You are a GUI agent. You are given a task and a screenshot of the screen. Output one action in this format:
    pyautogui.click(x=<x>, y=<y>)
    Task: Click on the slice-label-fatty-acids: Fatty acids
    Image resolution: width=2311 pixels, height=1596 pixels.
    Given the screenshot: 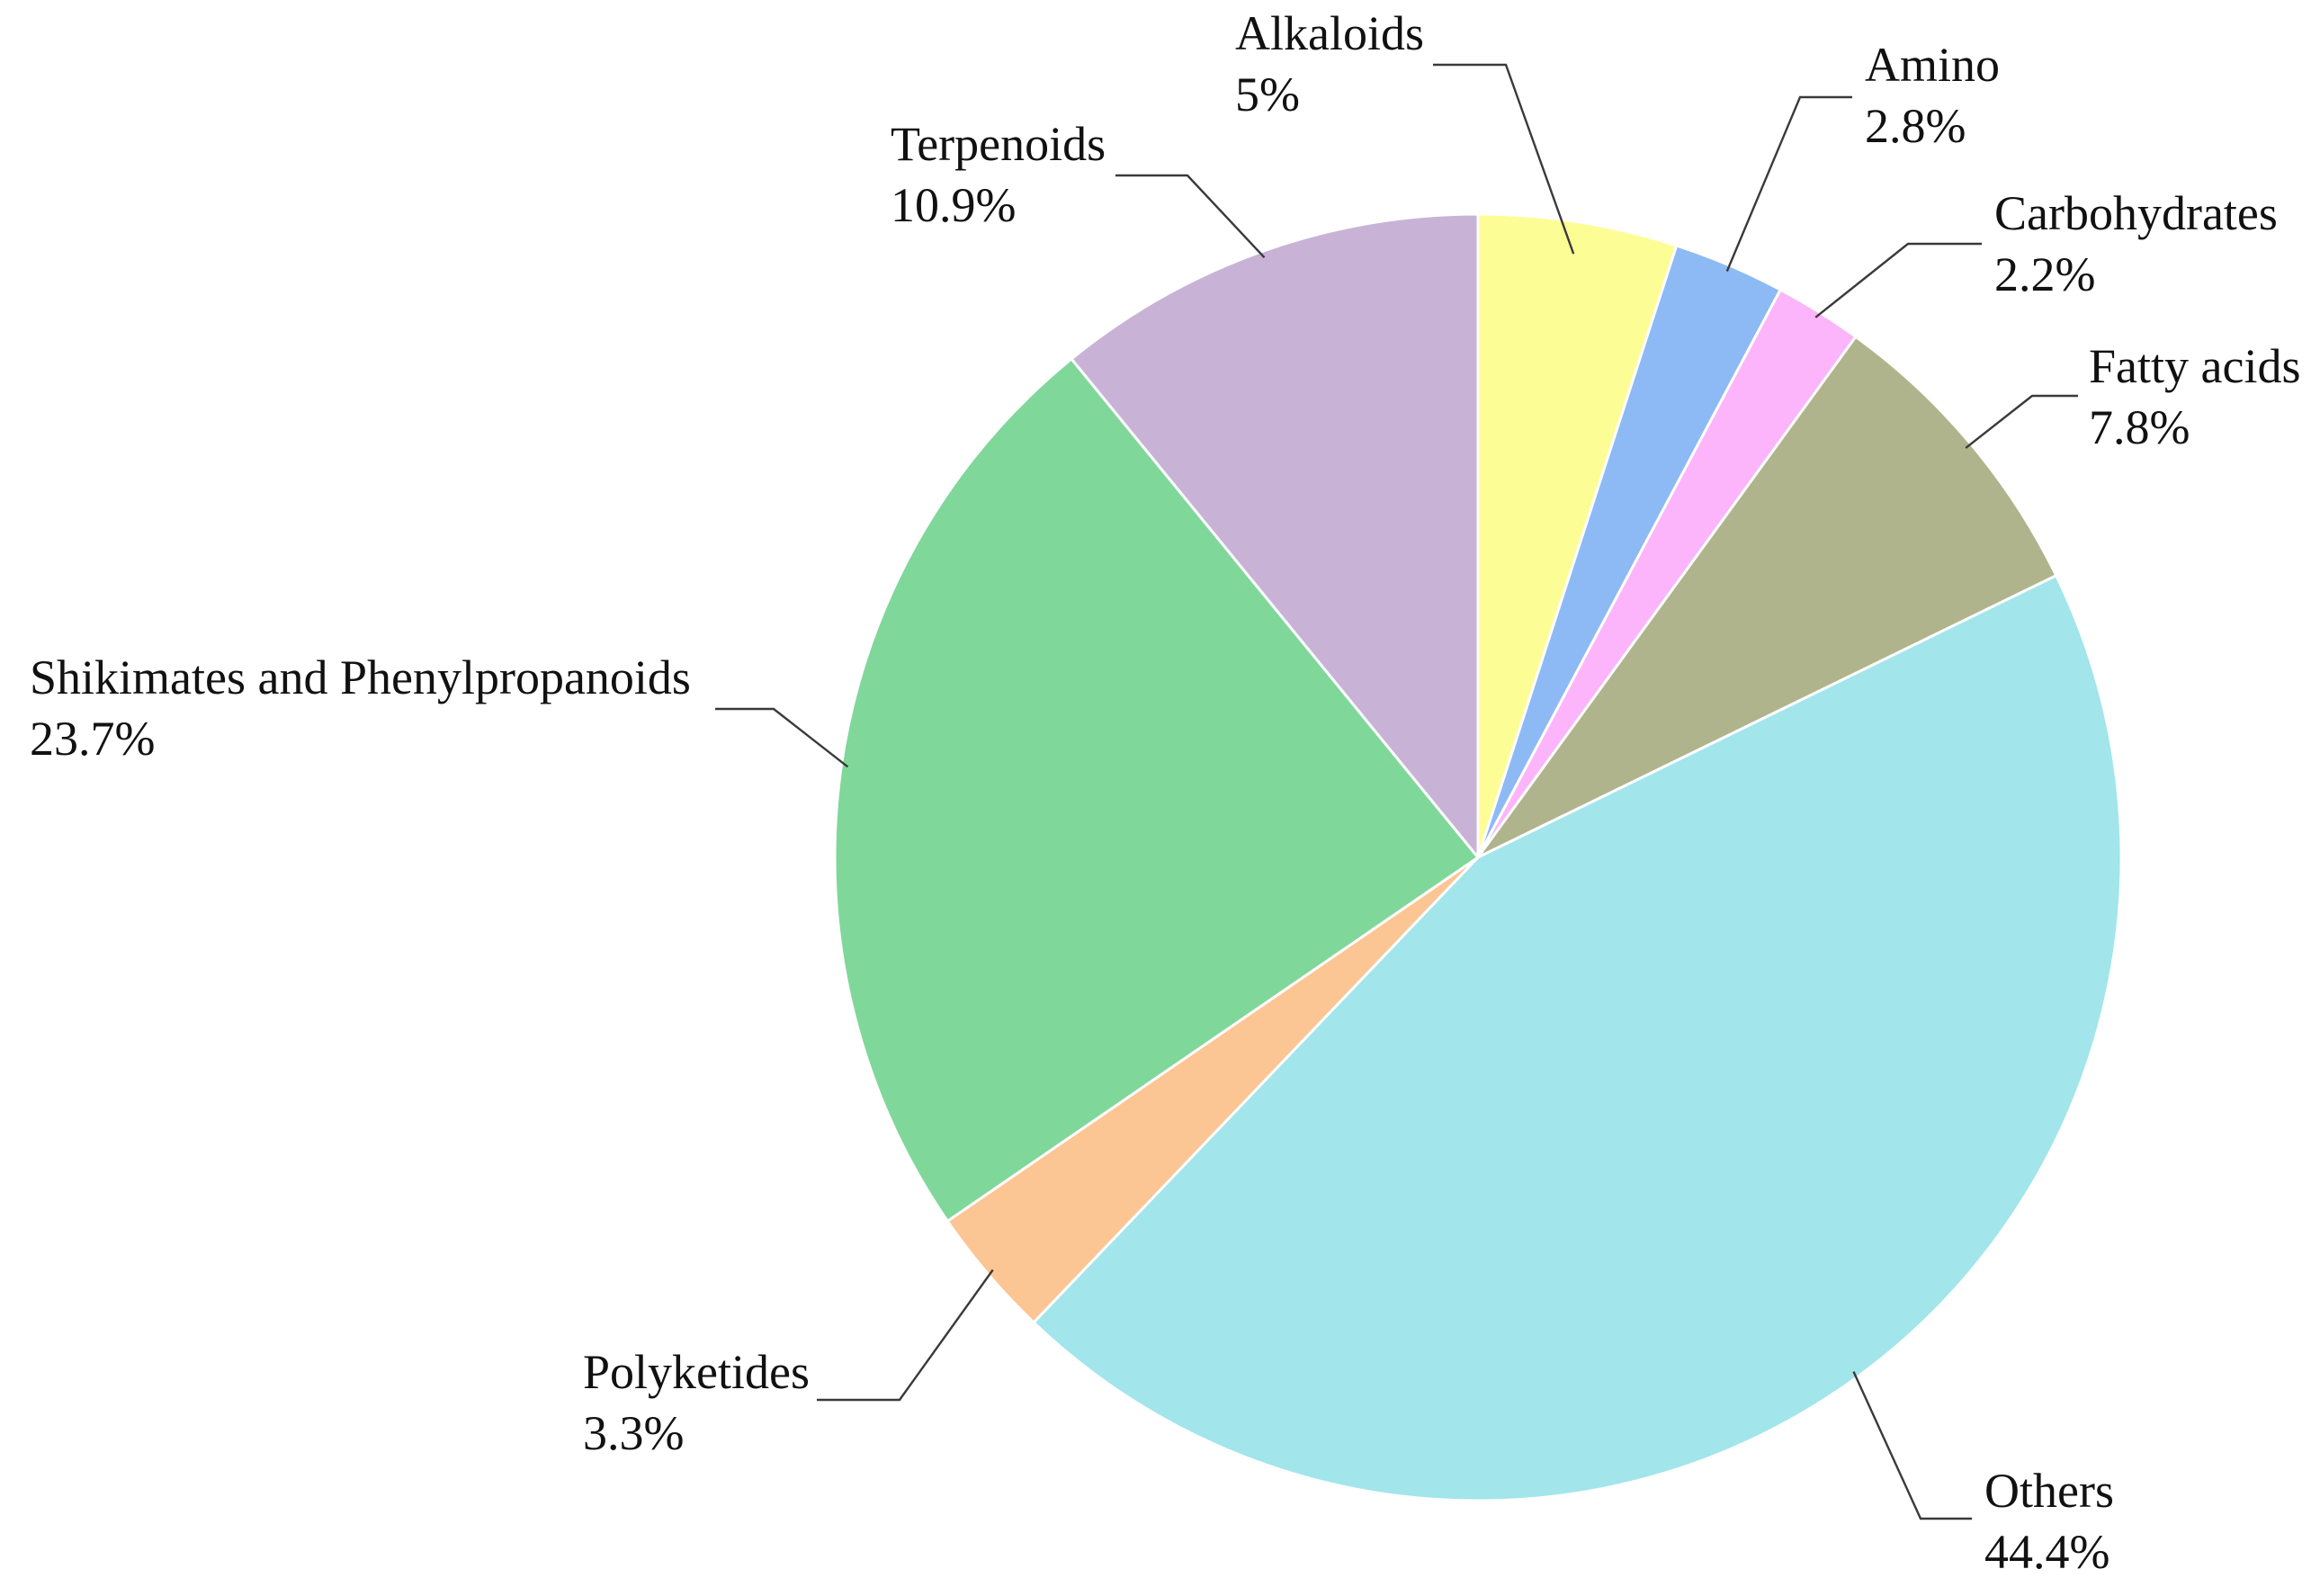 What is the action you would take?
    pyautogui.click(x=2194, y=366)
    